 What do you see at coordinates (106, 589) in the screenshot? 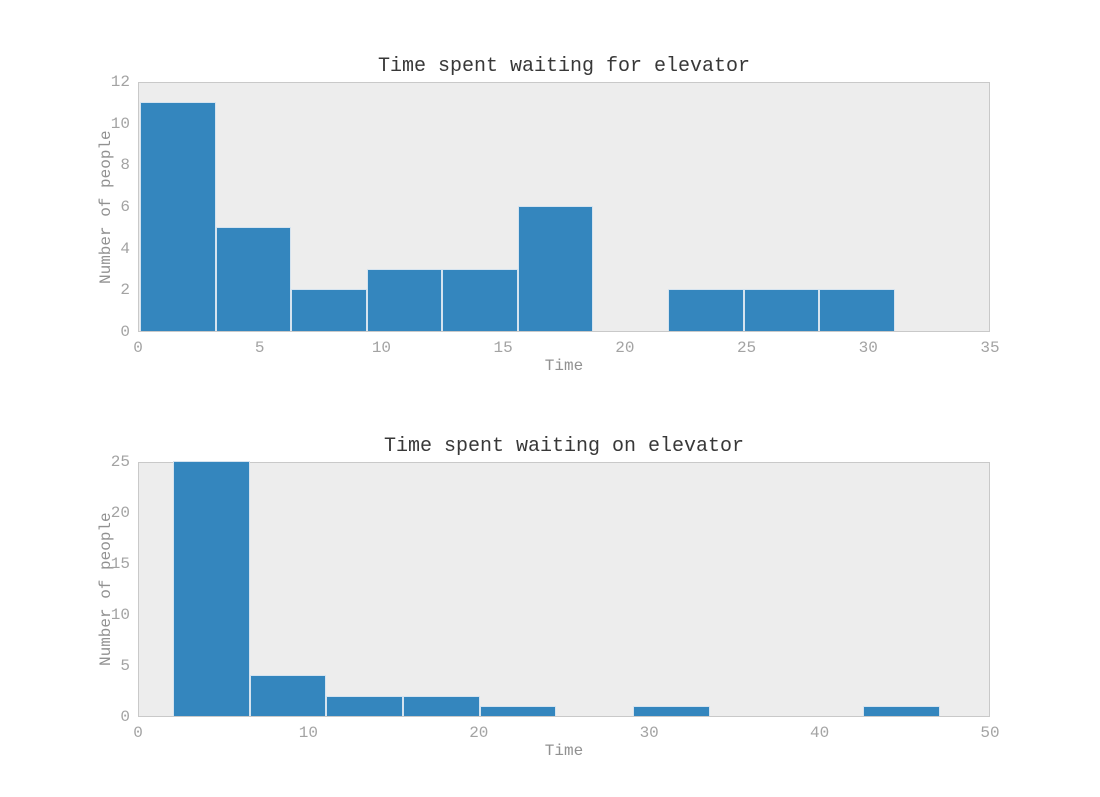
I see `y-axis-label: Number of people` at bounding box center [106, 589].